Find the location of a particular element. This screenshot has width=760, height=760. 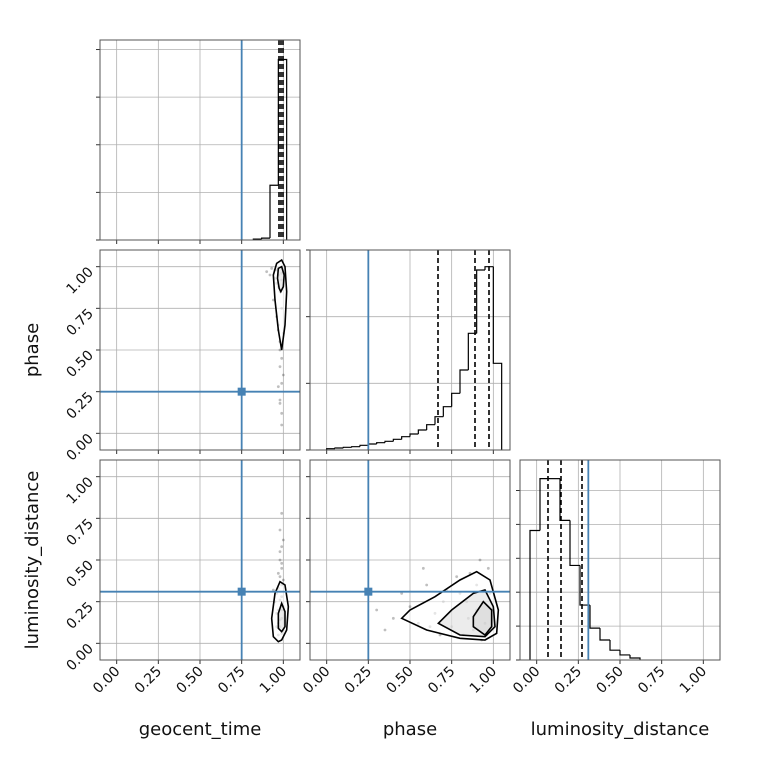

x-axis-label: phase is located at coordinates (410, 729).